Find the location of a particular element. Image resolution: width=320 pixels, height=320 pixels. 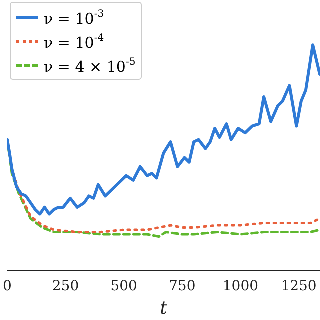

x-tick-label: 250 is located at coordinates (66, 286).